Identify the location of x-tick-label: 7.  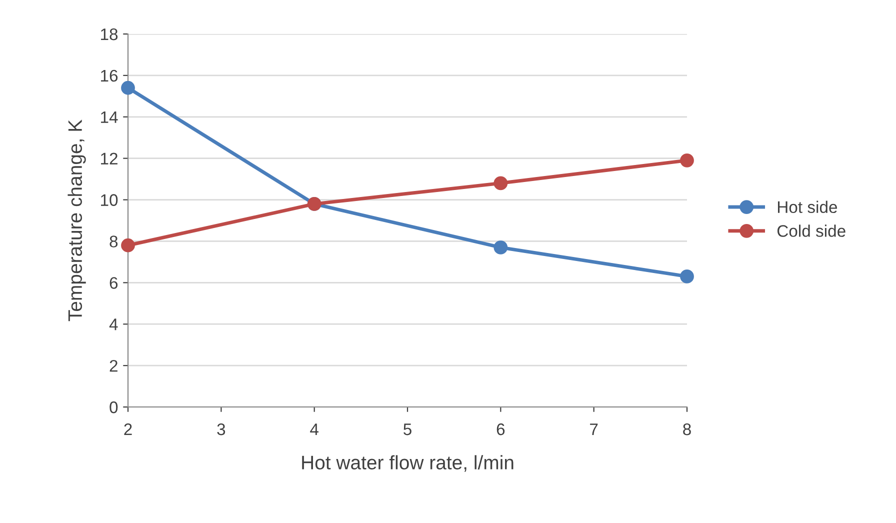
(594, 430).